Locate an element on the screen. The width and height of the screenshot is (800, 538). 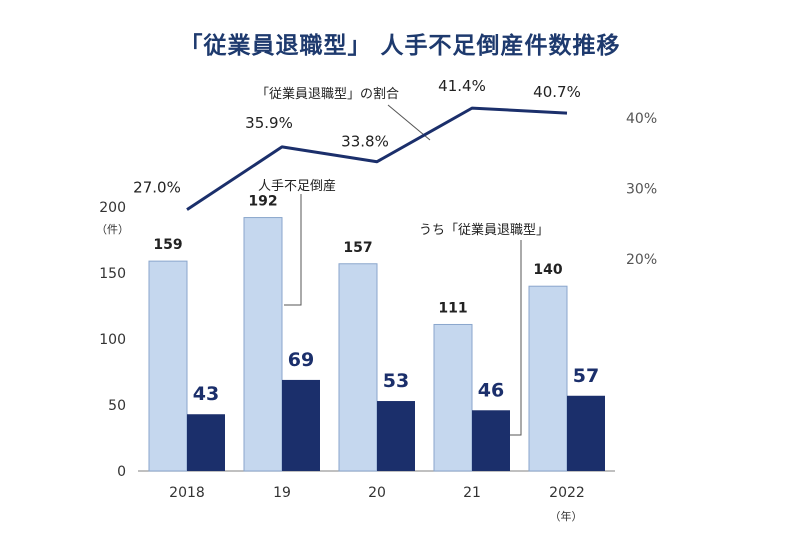
legend-ratio: 「従業員退職型」の割合 is located at coordinates (327, 94).